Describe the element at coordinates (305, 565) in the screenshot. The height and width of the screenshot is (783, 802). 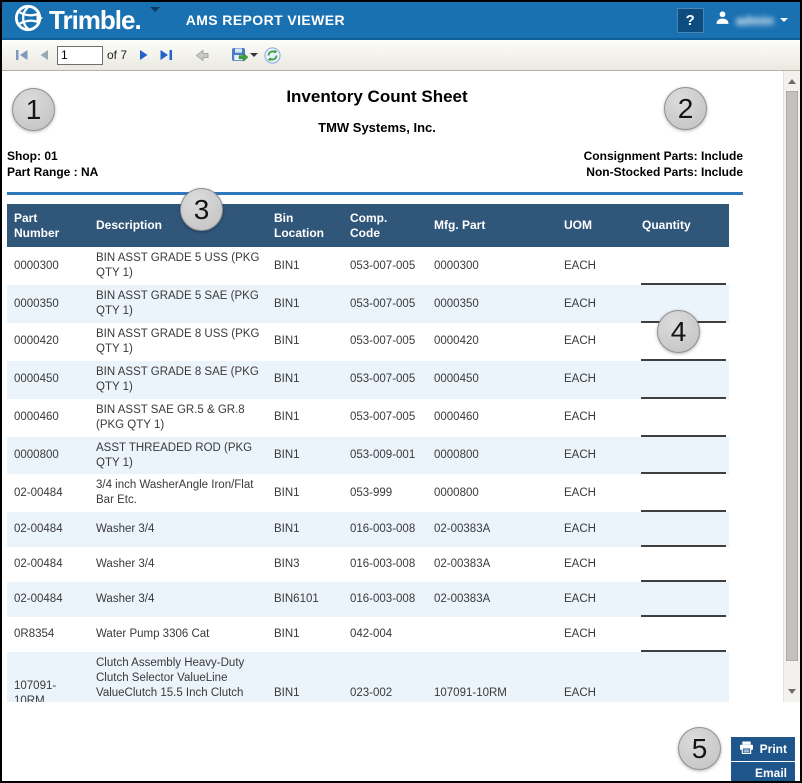
I see `cell-bin_location: BIN3` at that location.